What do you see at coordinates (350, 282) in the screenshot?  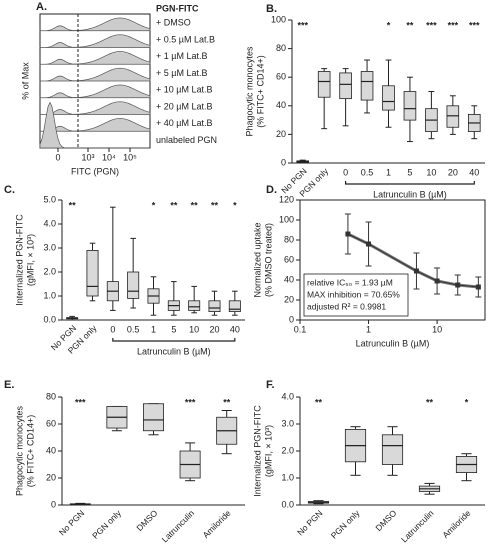 I see `annotation: relative IC₅₀ = 1.93 µM` at bounding box center [350, 282].